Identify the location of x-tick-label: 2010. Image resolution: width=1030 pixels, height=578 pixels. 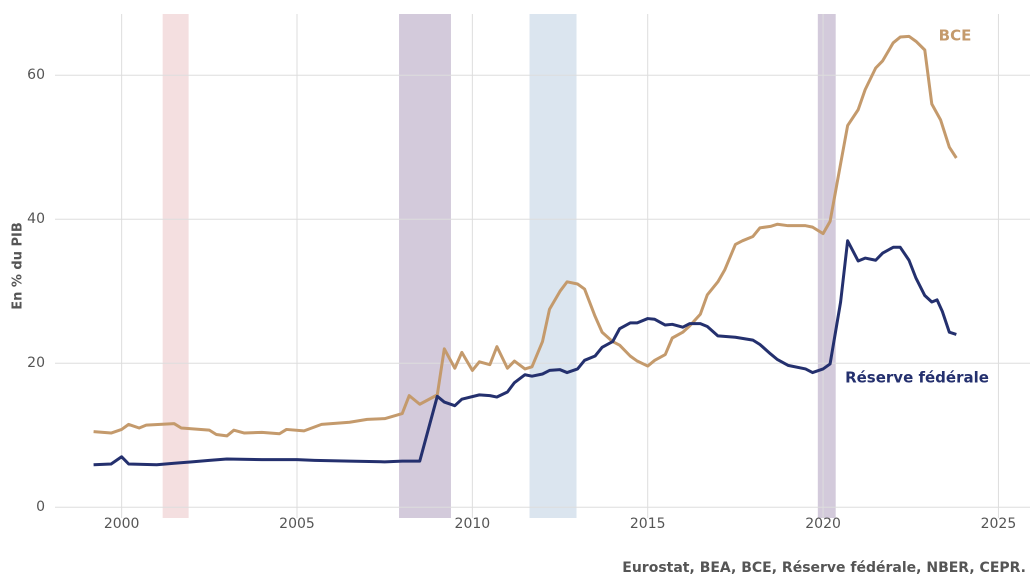
(473, 524).